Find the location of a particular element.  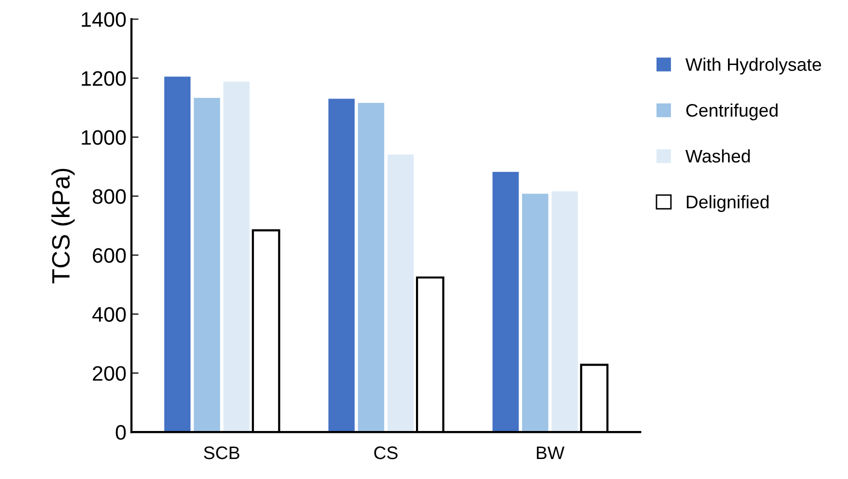

x-tick-label: SCB is located at coordinates (222, 453).